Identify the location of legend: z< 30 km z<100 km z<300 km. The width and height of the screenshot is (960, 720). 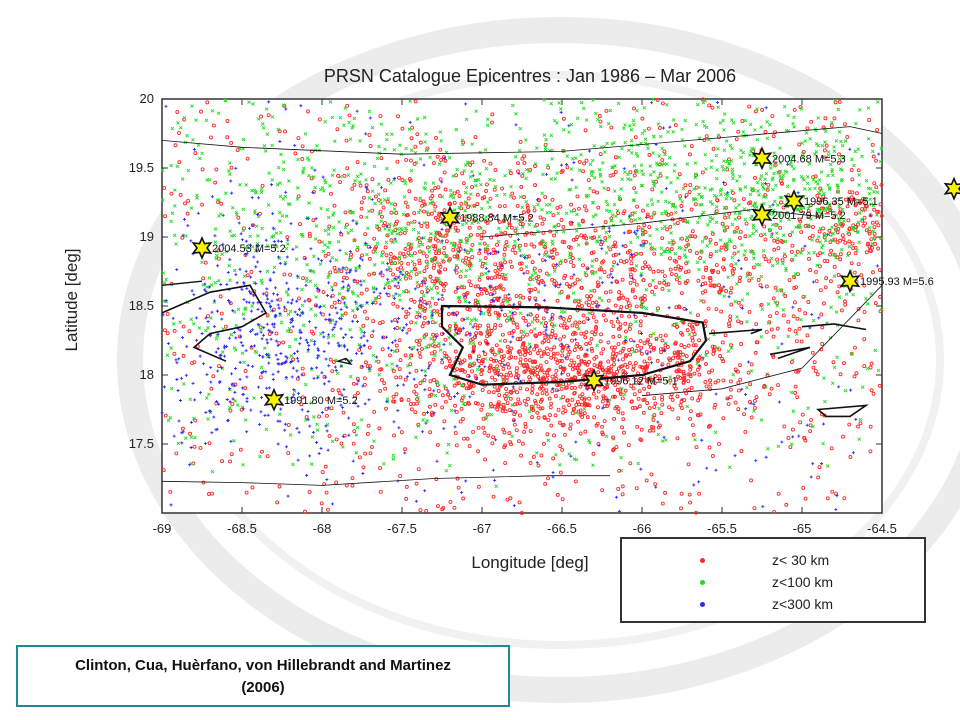
(773, 580).